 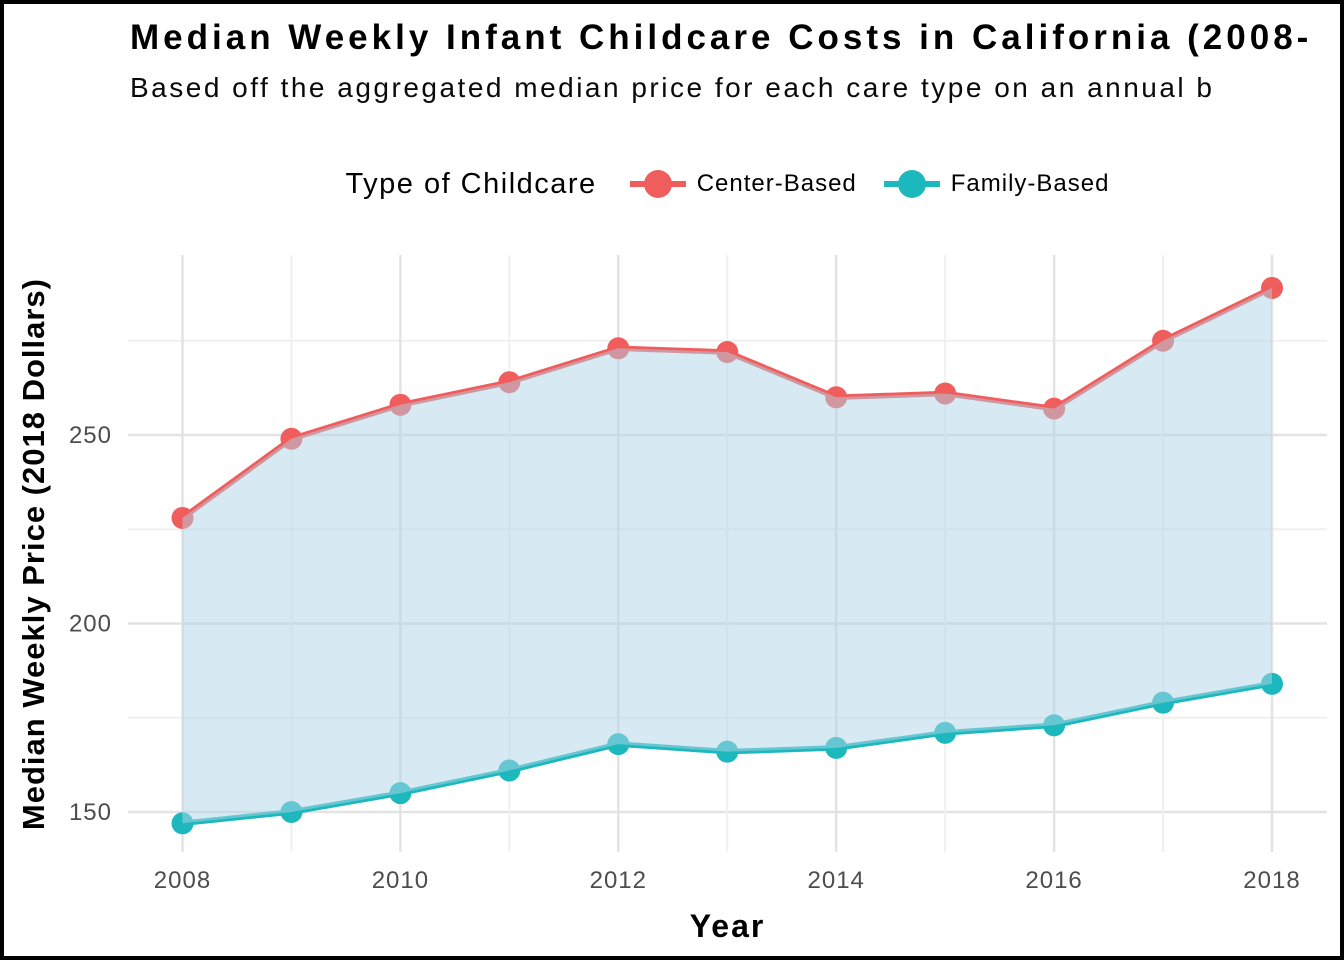 What do you see at coordinates (776, 183) in the screenshot?
I see `legend-label-center-based: Center-Based` at bounding box center [776, 183].